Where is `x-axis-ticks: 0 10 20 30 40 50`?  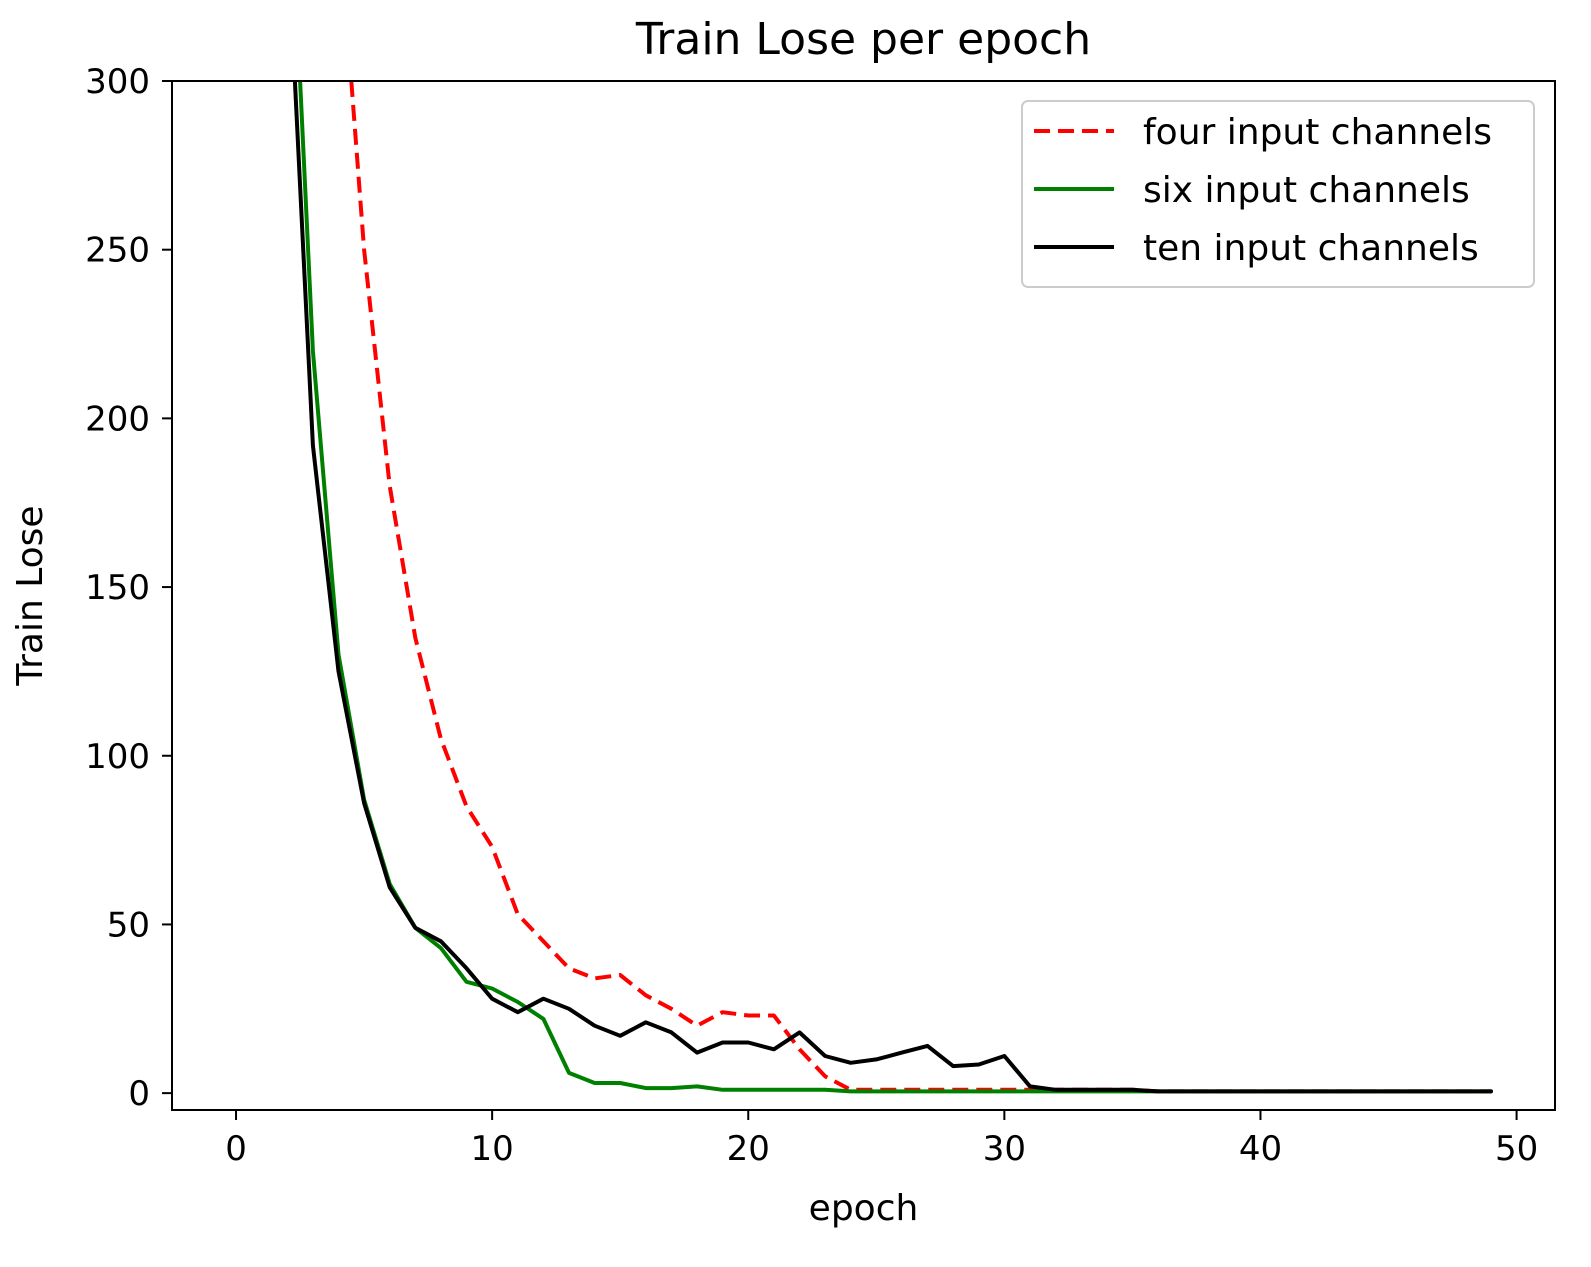 x-axis-ticks: 0 10 20 30 40 50 is located at coordinates (881, 1139).